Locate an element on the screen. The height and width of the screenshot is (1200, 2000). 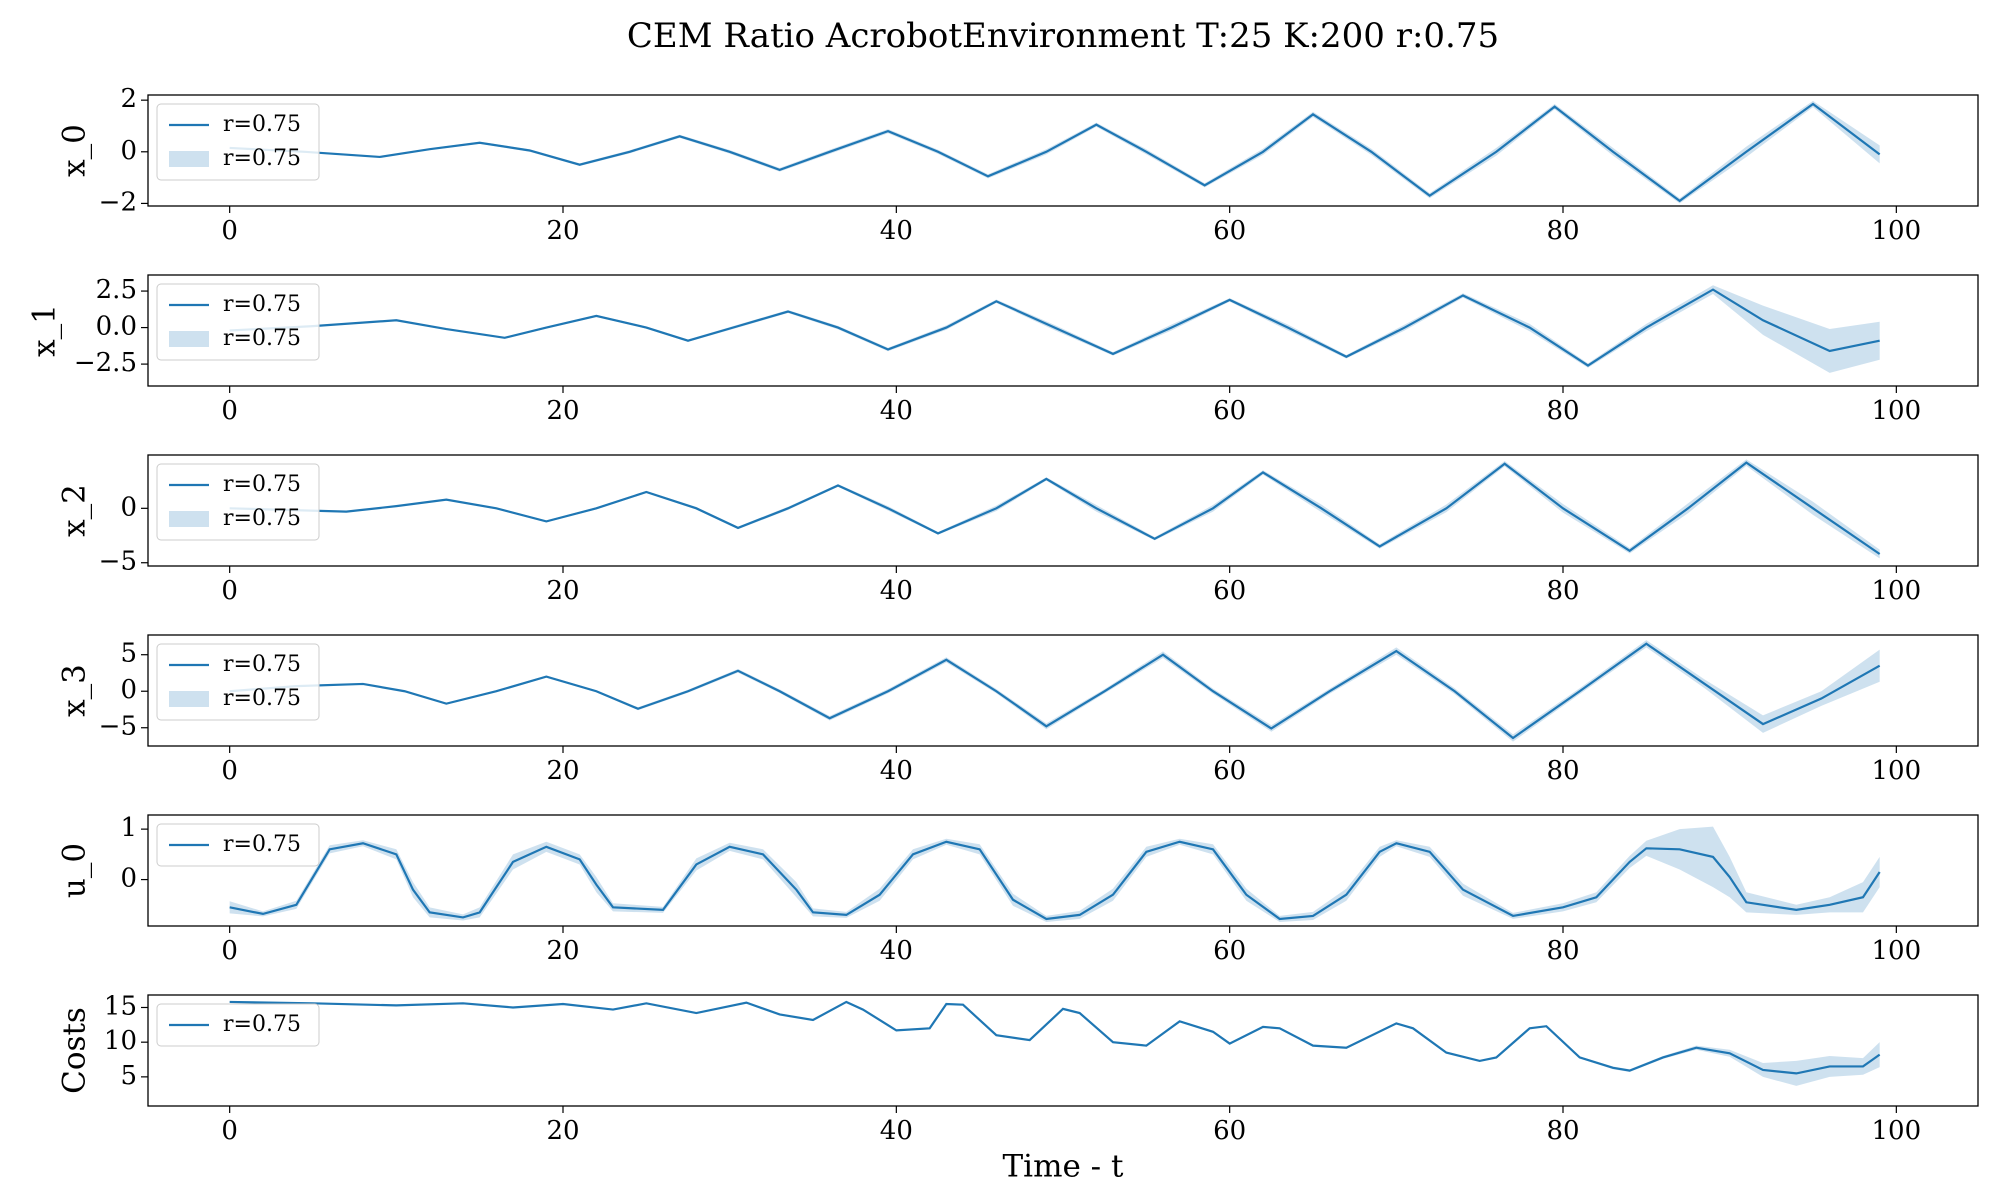
y-tick-label: 0.0 is located at coordinates (116, 327).